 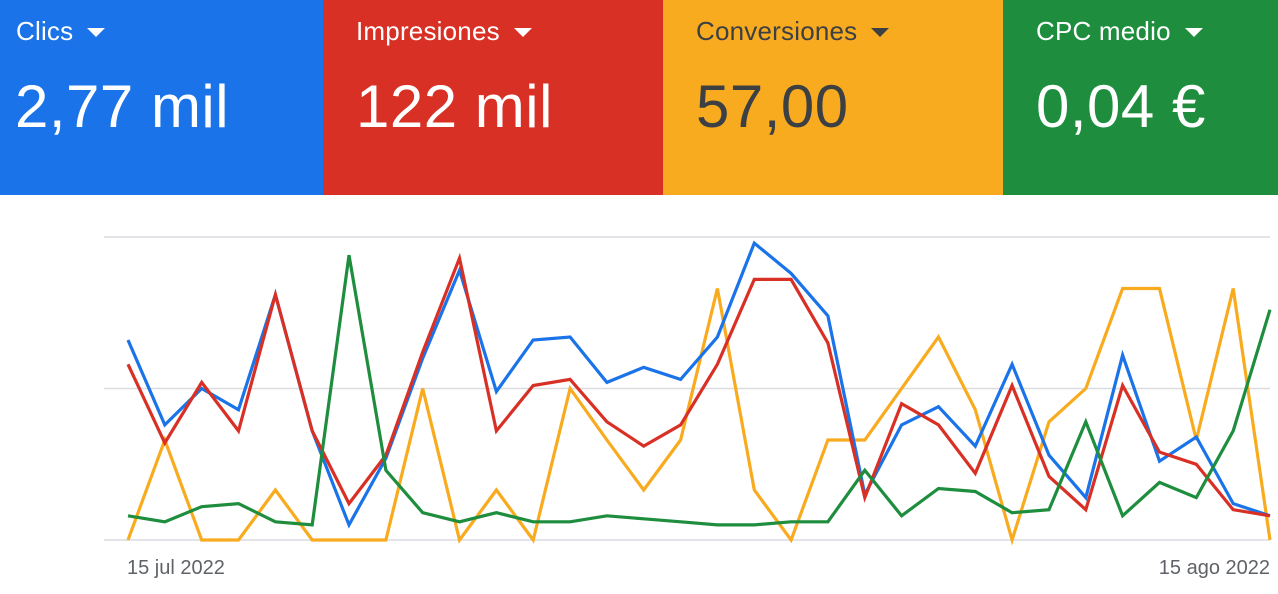 I want to click on scorecard-value: 0,04 €, so click(x=1121, y=106).